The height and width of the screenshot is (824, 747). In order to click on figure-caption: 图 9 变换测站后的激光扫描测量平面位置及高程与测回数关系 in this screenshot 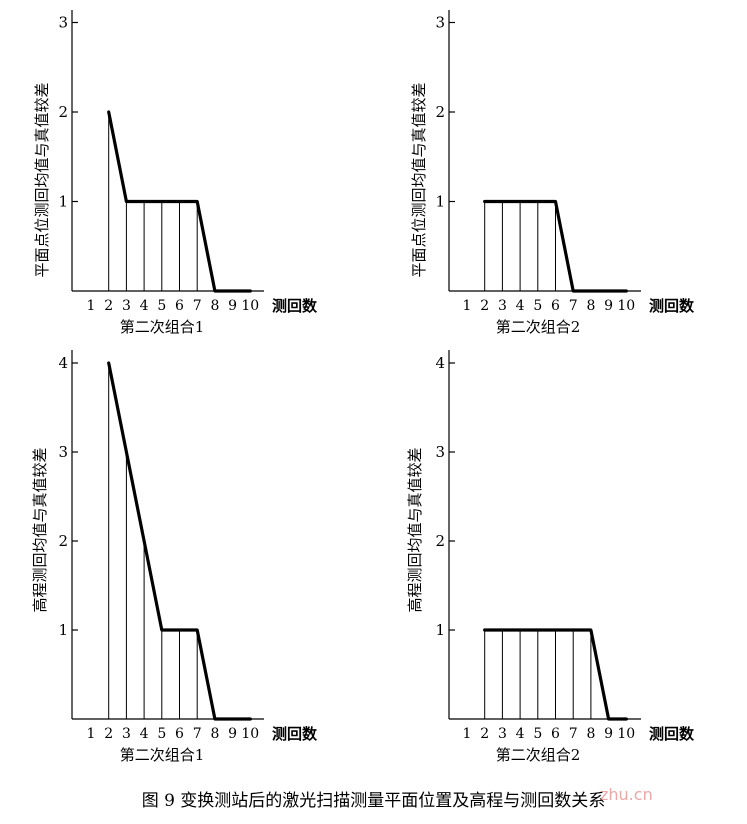, I will do `click(373, 801)`.